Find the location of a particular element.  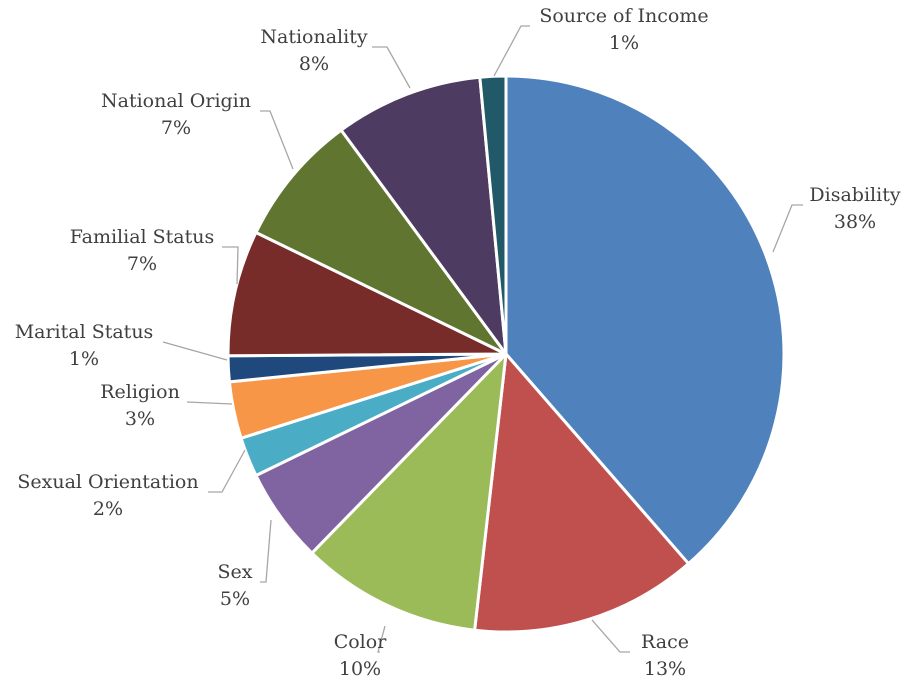

slice-label-sexual-orientation: Sexual Orientation is located at coordinates (107, 482).